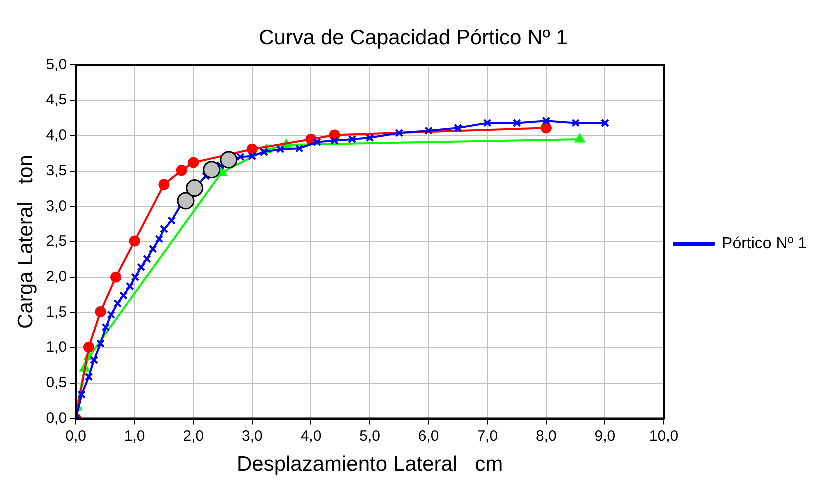 The width and height of the screenshot is (829, 488). I want to click on x-tick-label: 3,0, so click(252, 436).